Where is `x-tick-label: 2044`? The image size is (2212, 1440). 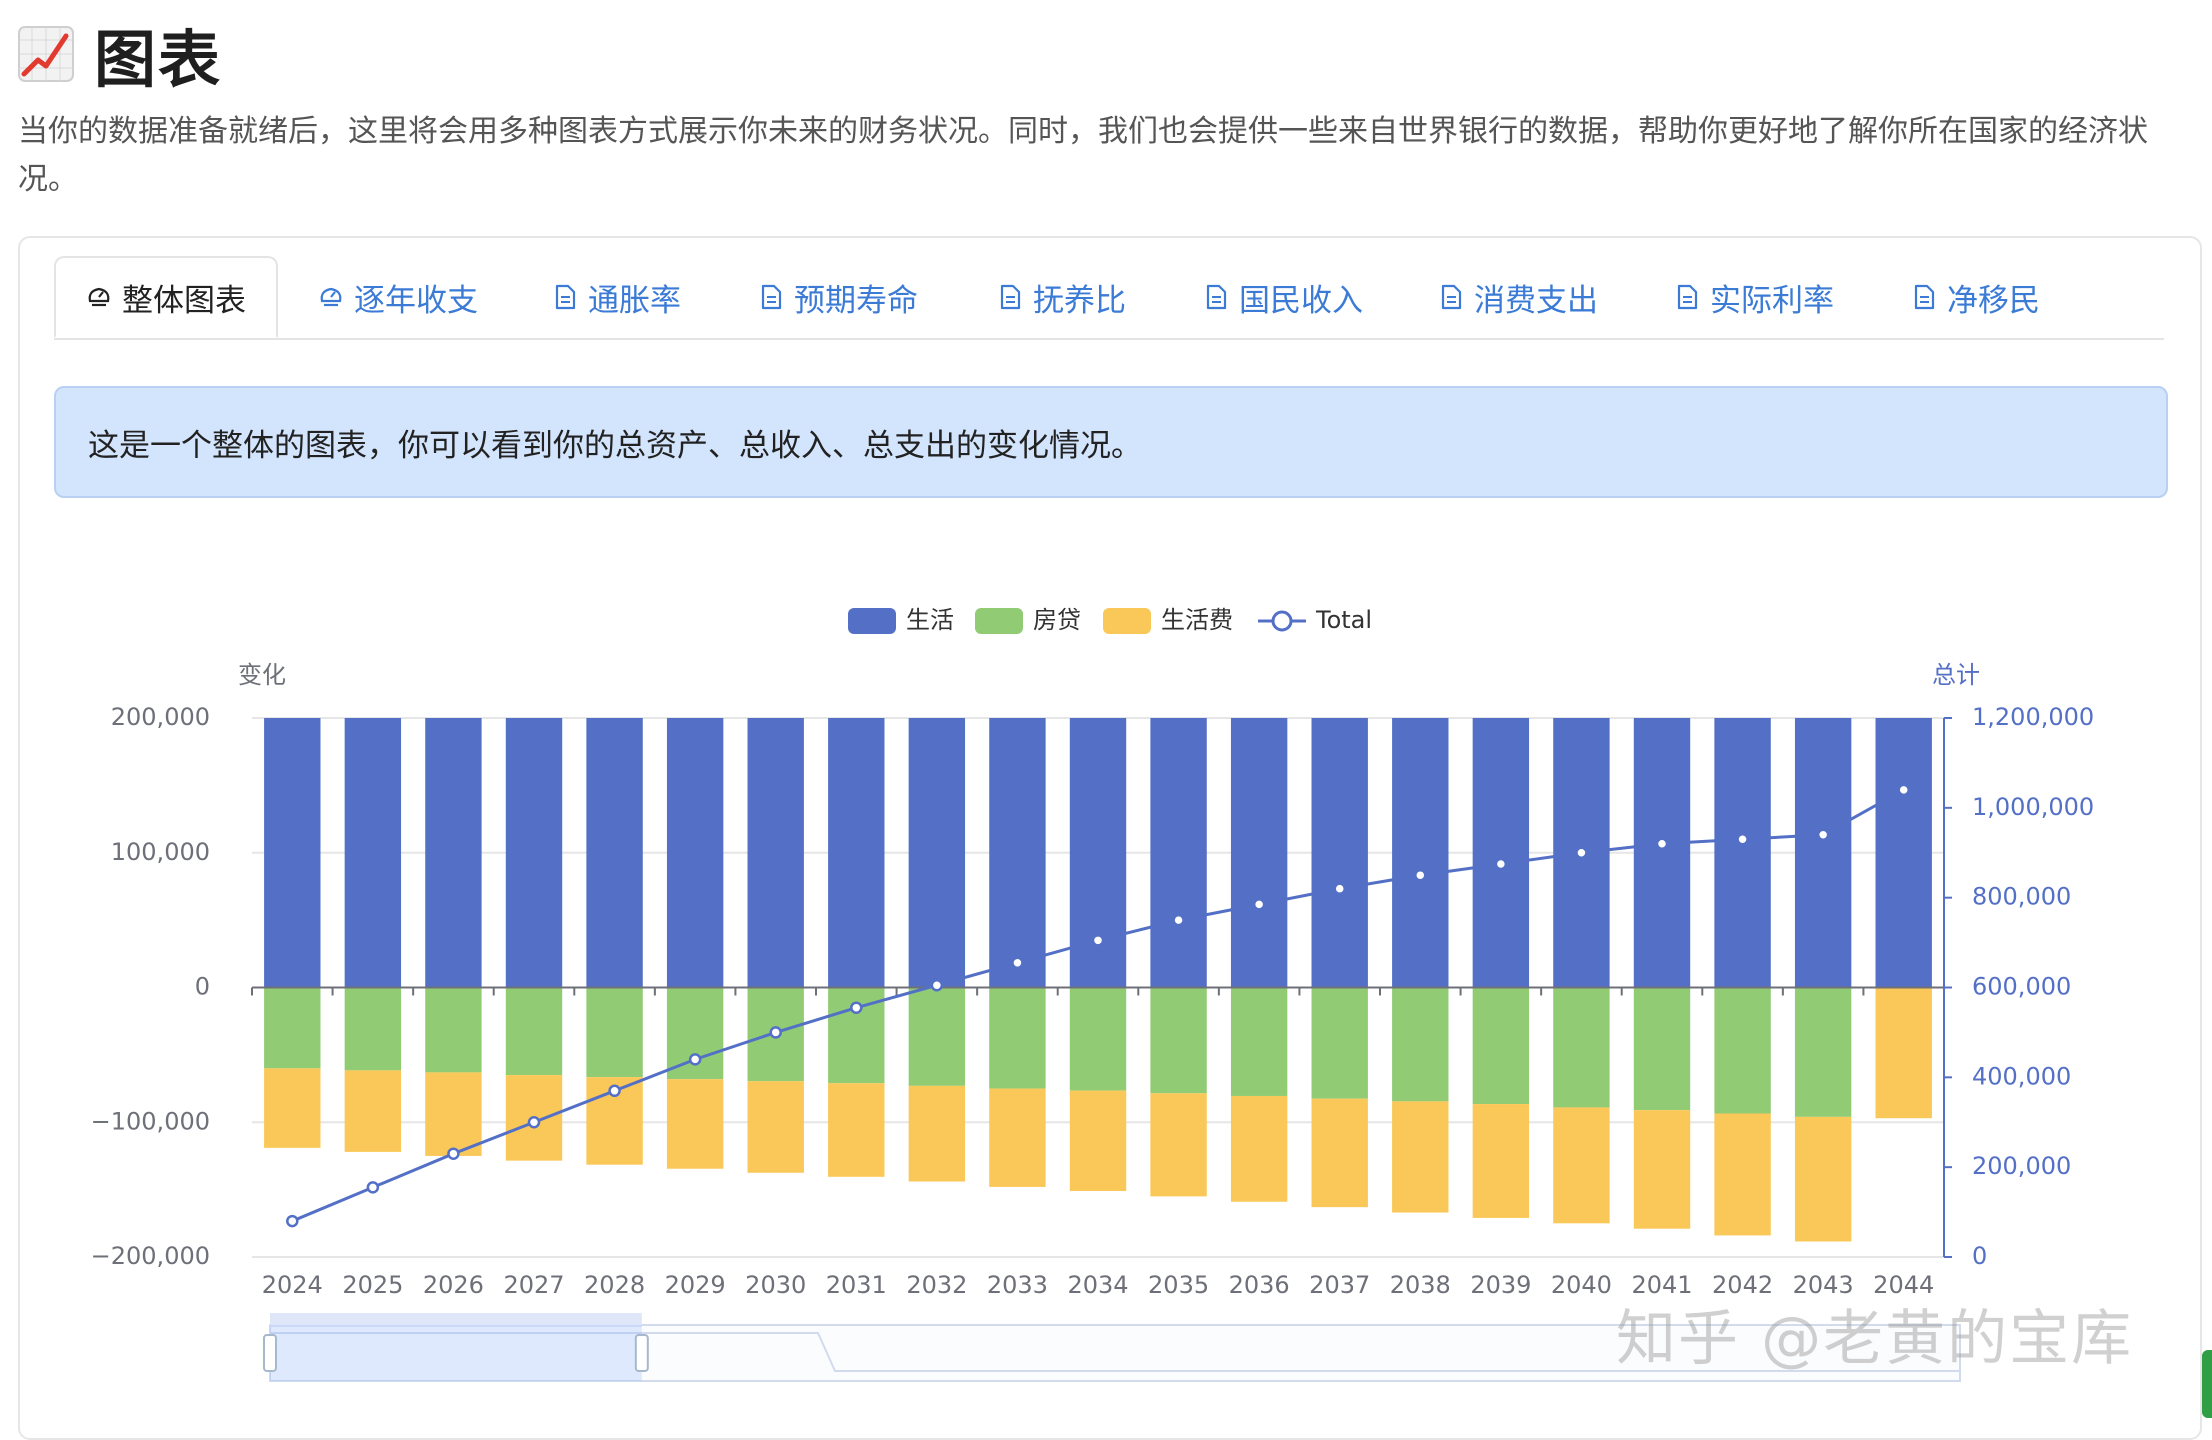
x-tick-label: 2044 is located at coordinates (1903, 1285).